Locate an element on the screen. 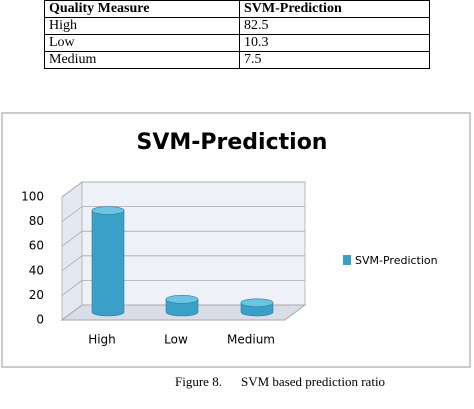  y-tick-label: 40 is located at coordinates (36, 270).